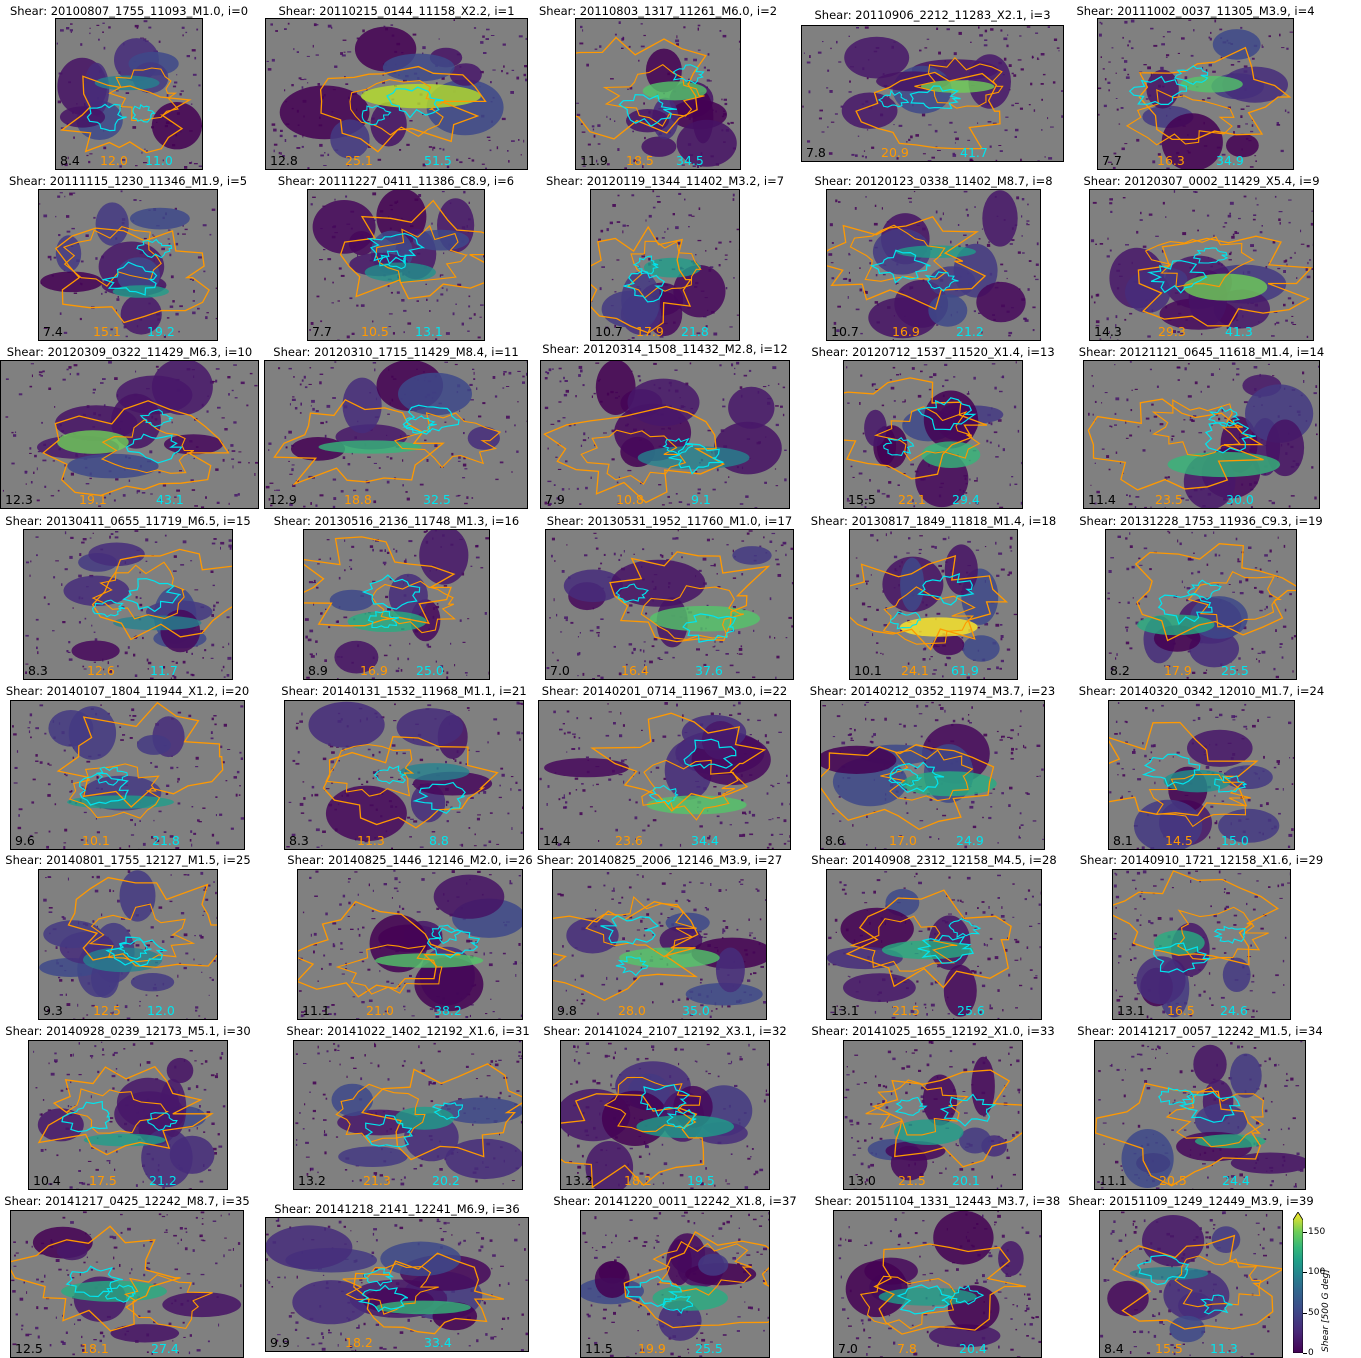 The height and width of the screenshot is (1358, 1361). What do you see at coordinates (159, 160) in the screenshot?
I see `panel-value-3: 11.0` at bounding box center [159, 160].